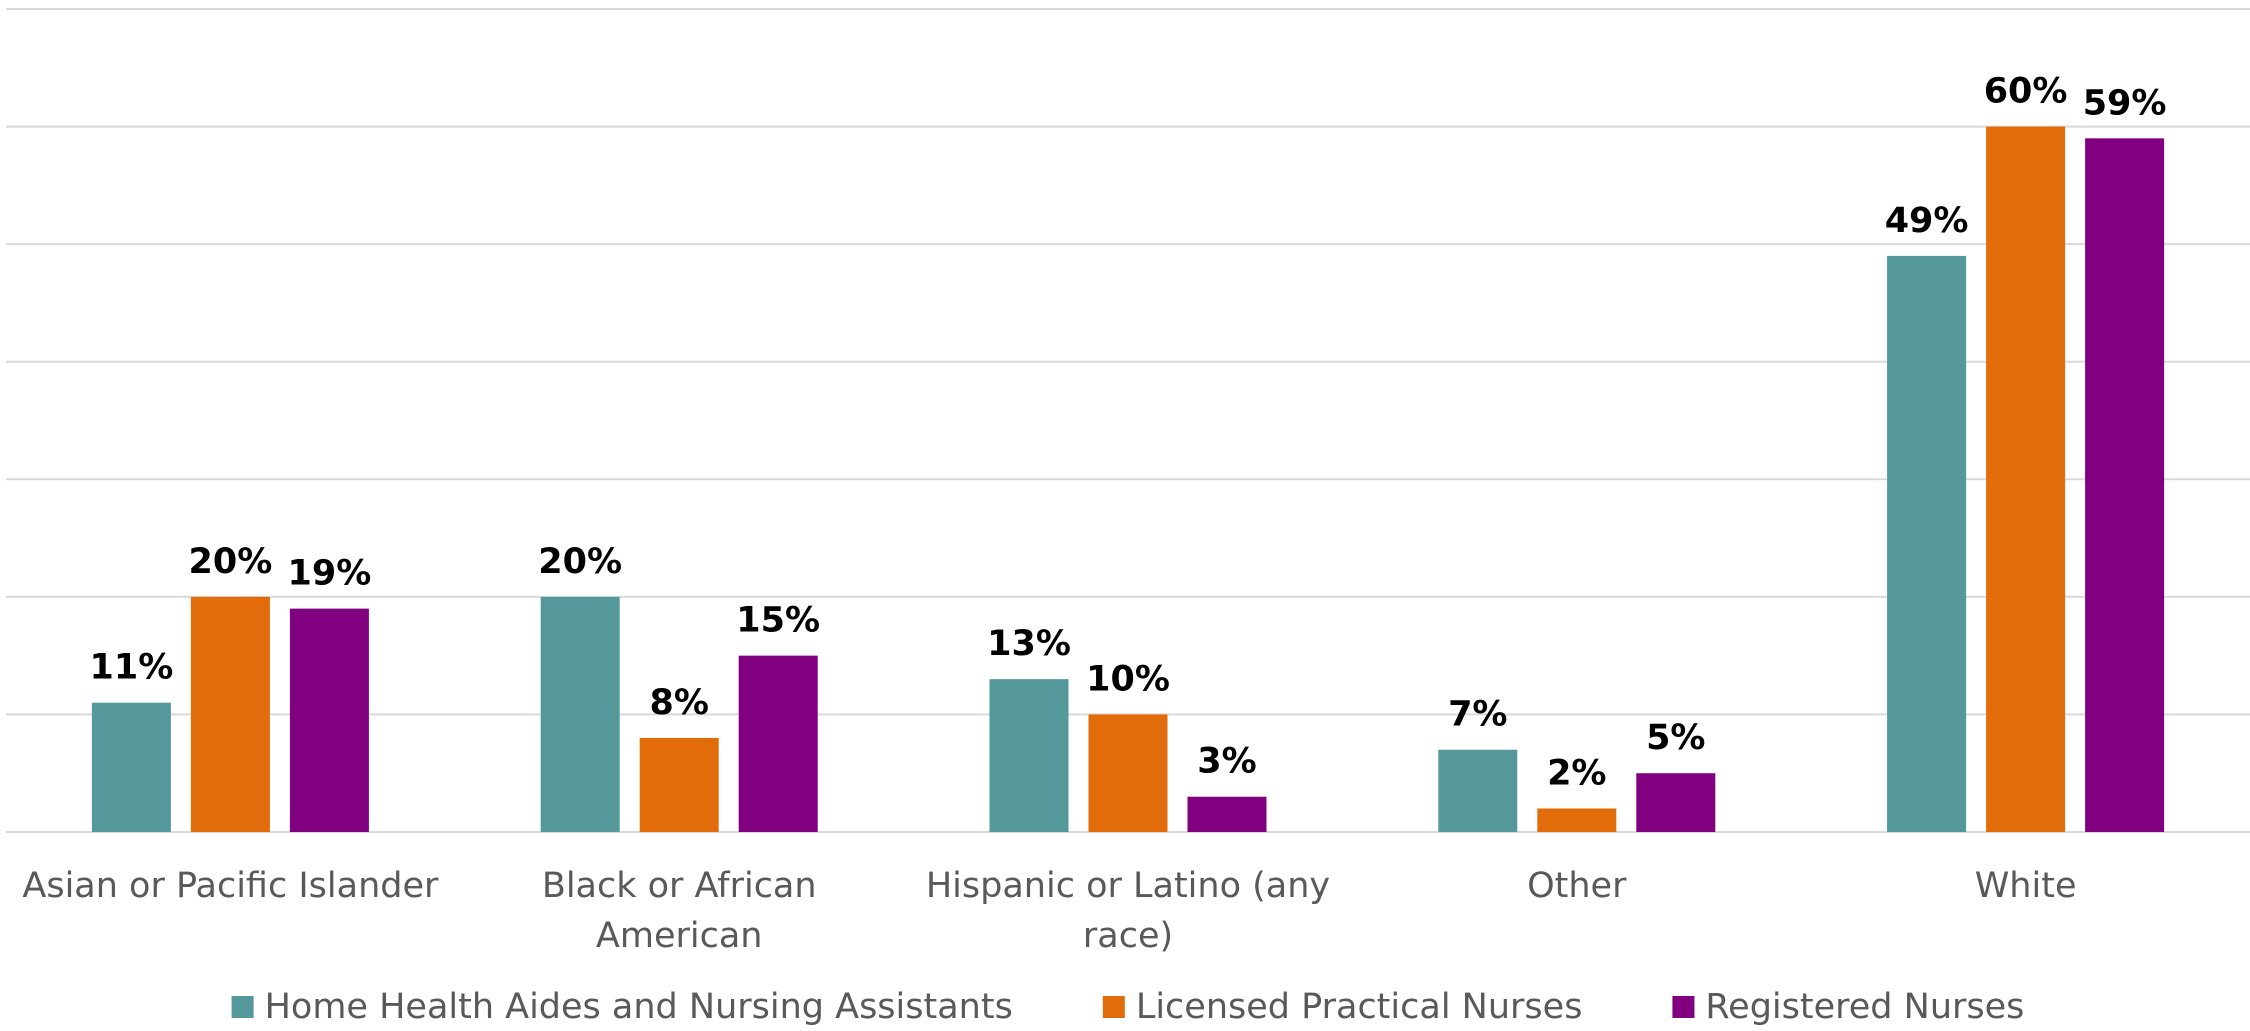 The height and width of the screenshot is (1031, 2250). What do you see at coordinates (1128, 679) in the screenshot?
I see `data-label: 10%` at bounding box center [1128, 679].